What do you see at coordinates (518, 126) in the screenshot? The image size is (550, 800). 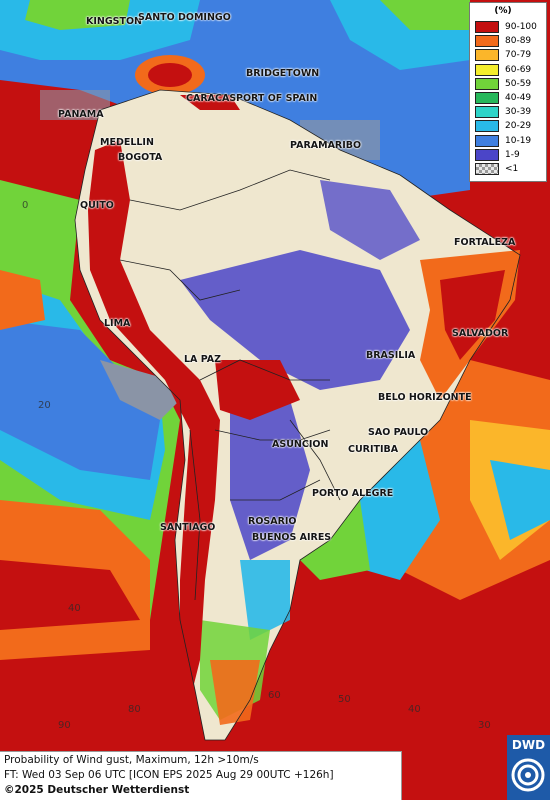 I see `legend-label: 20-29` at bounding box center [518, 126].